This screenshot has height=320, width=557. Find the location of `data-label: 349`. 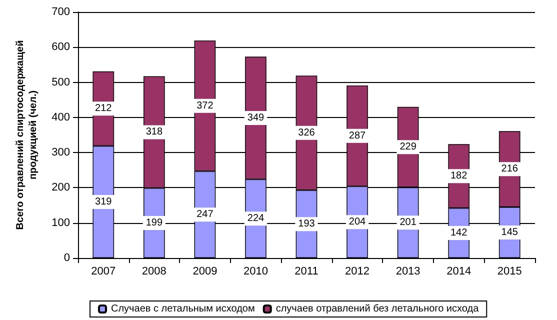

data-label: 349 is located at coordinates (255, 118).